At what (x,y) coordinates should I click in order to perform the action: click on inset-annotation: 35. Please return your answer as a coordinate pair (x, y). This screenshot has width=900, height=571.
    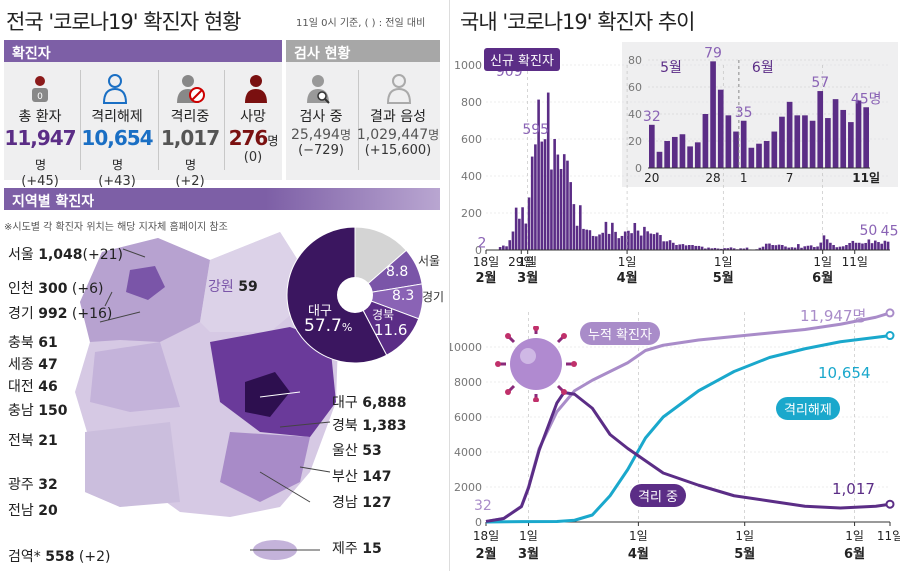
    Looking at the image, I should click on (744, 113).